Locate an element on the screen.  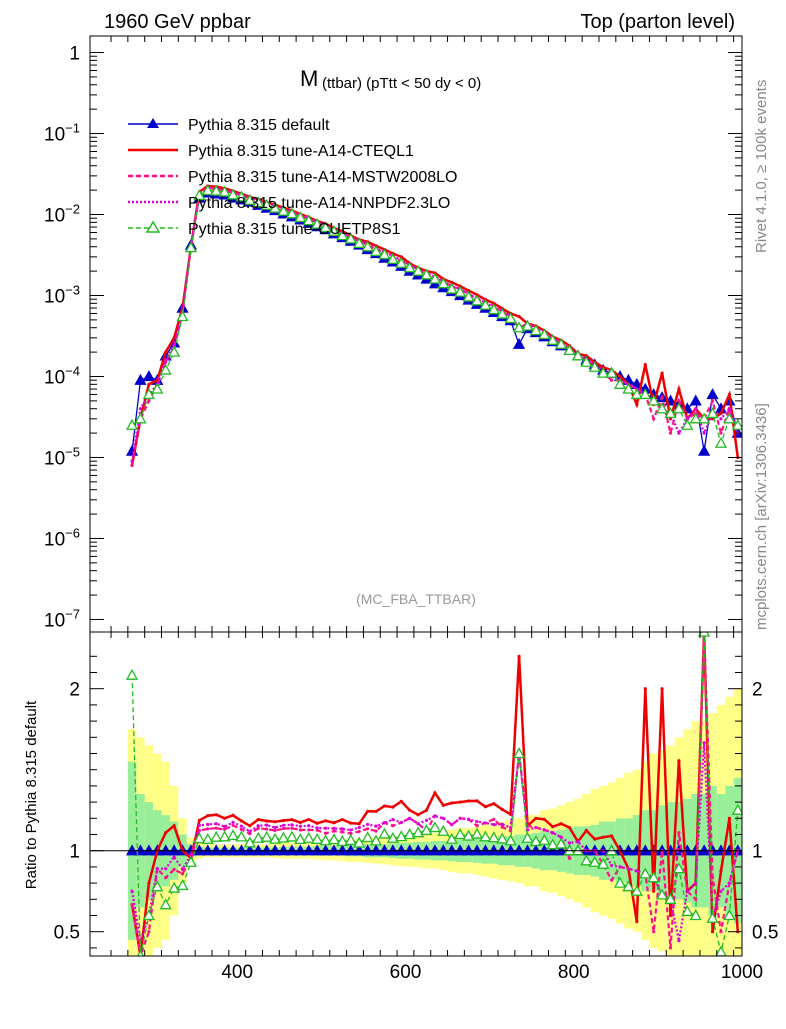
ratio-y-tick-label-left: 2 is located at coordinates (74, 690).